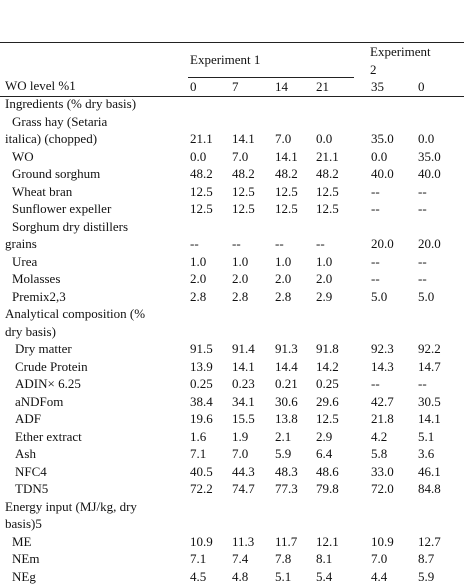 The width and height of the screenshot is (464, 588). What do you see at coordinates (198, 558) in the screenshot?
I see `cell-value: 7.1` at bounding box center [198, 558].